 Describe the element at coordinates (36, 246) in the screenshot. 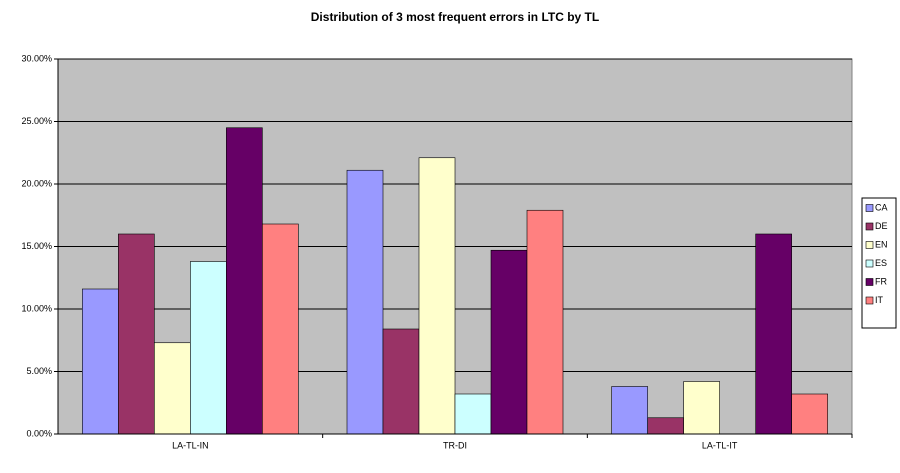

I see `y-tick-label: 15.00%` at that location.